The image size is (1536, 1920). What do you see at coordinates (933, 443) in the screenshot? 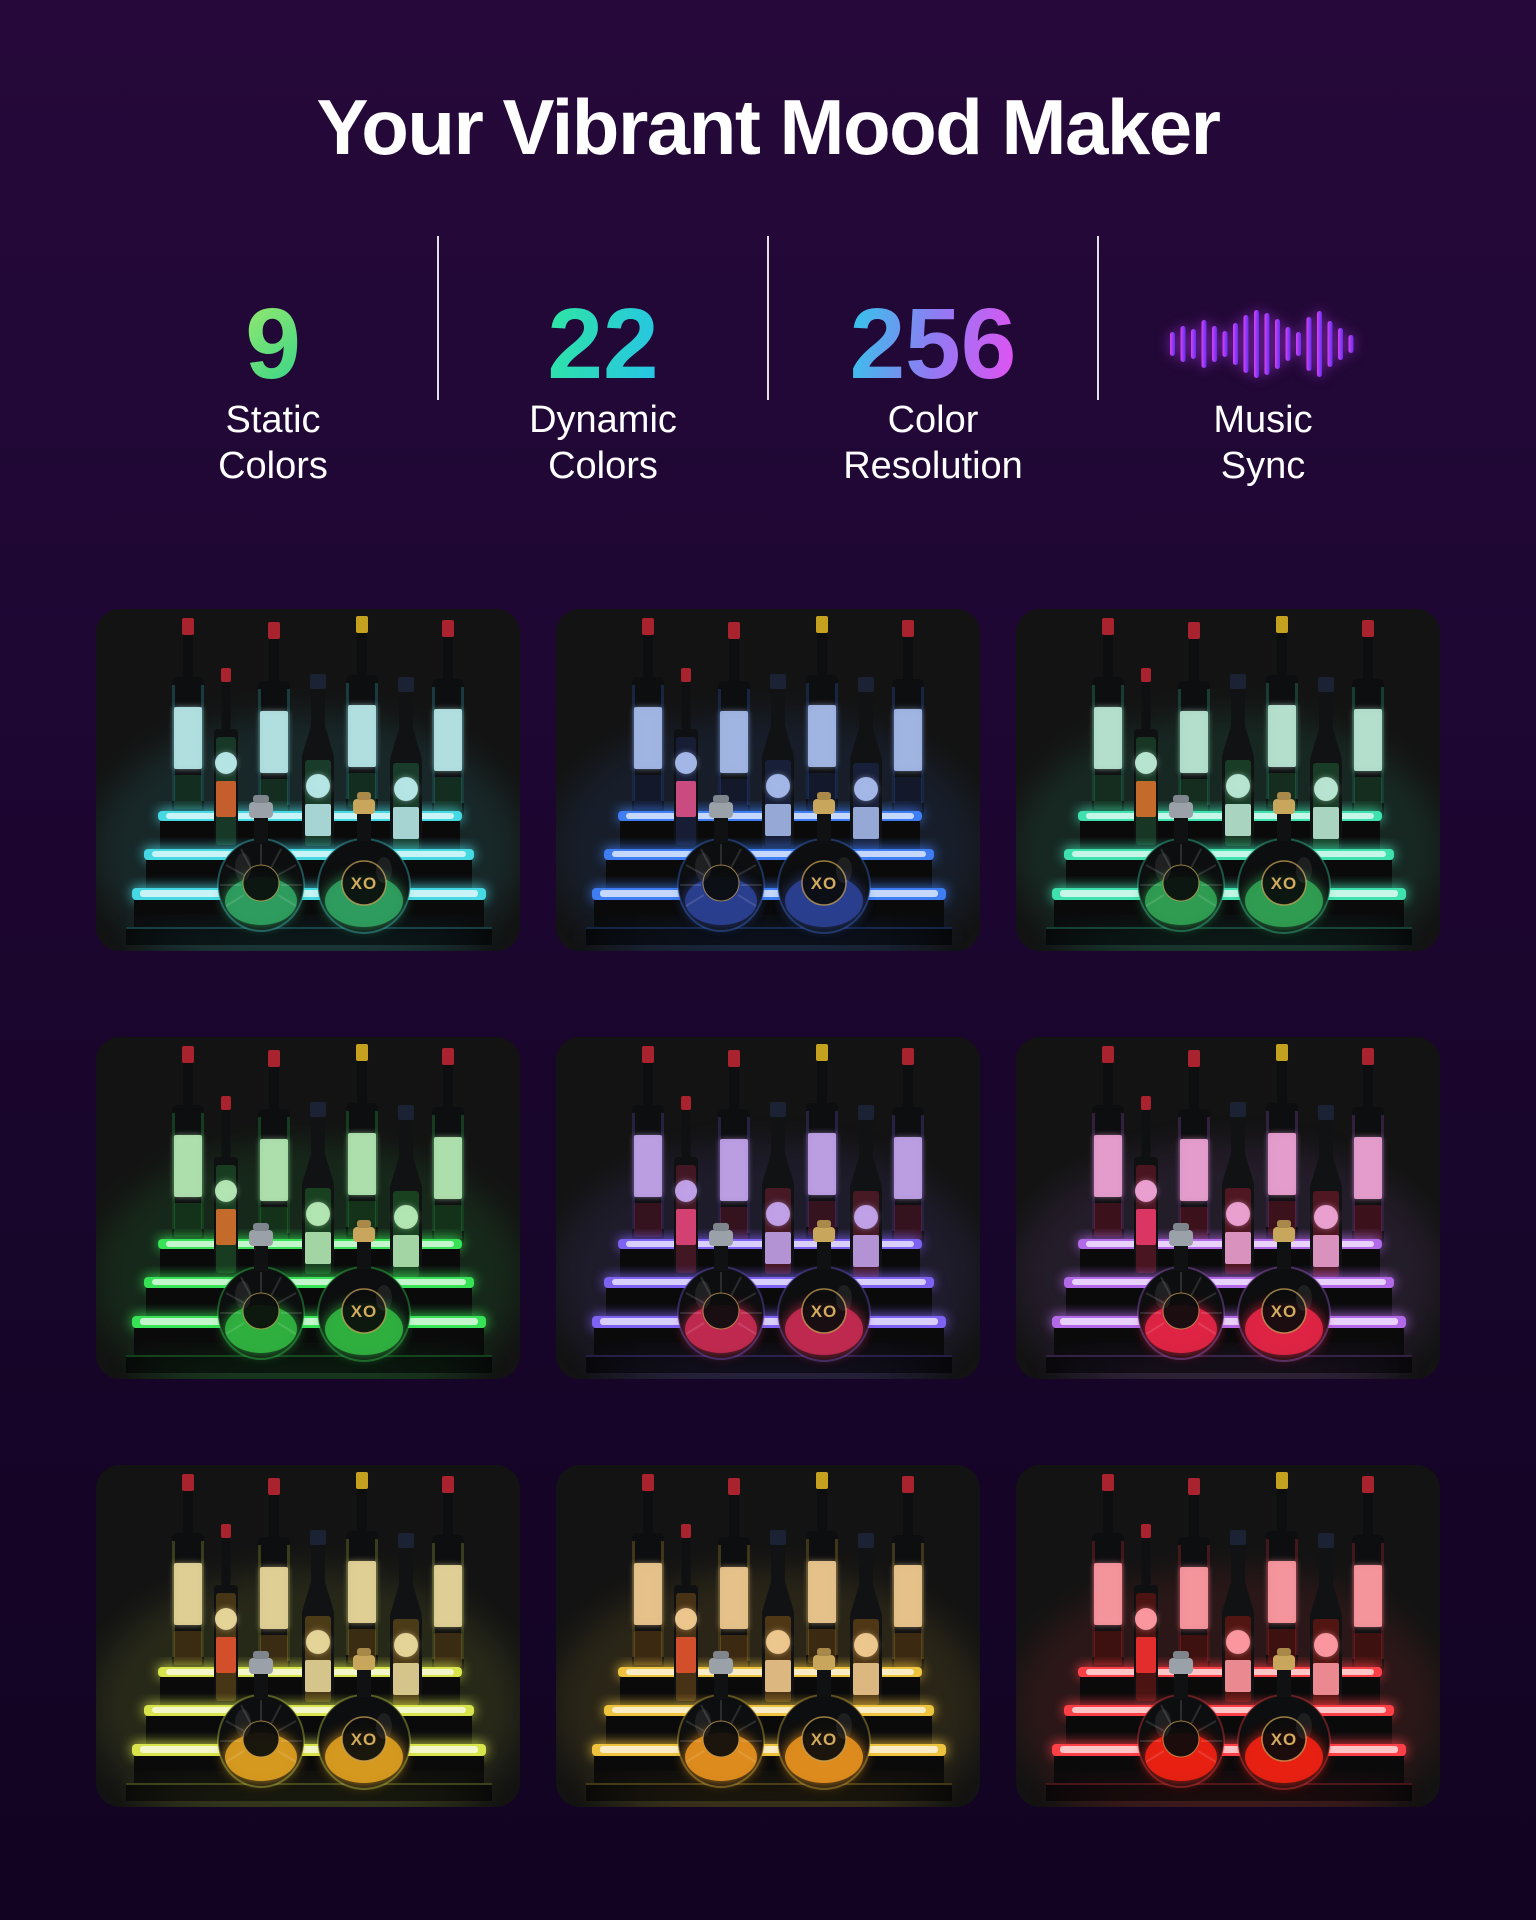
I see `color-resolution-label: Color Resolution` at bounding box center [933, 443].